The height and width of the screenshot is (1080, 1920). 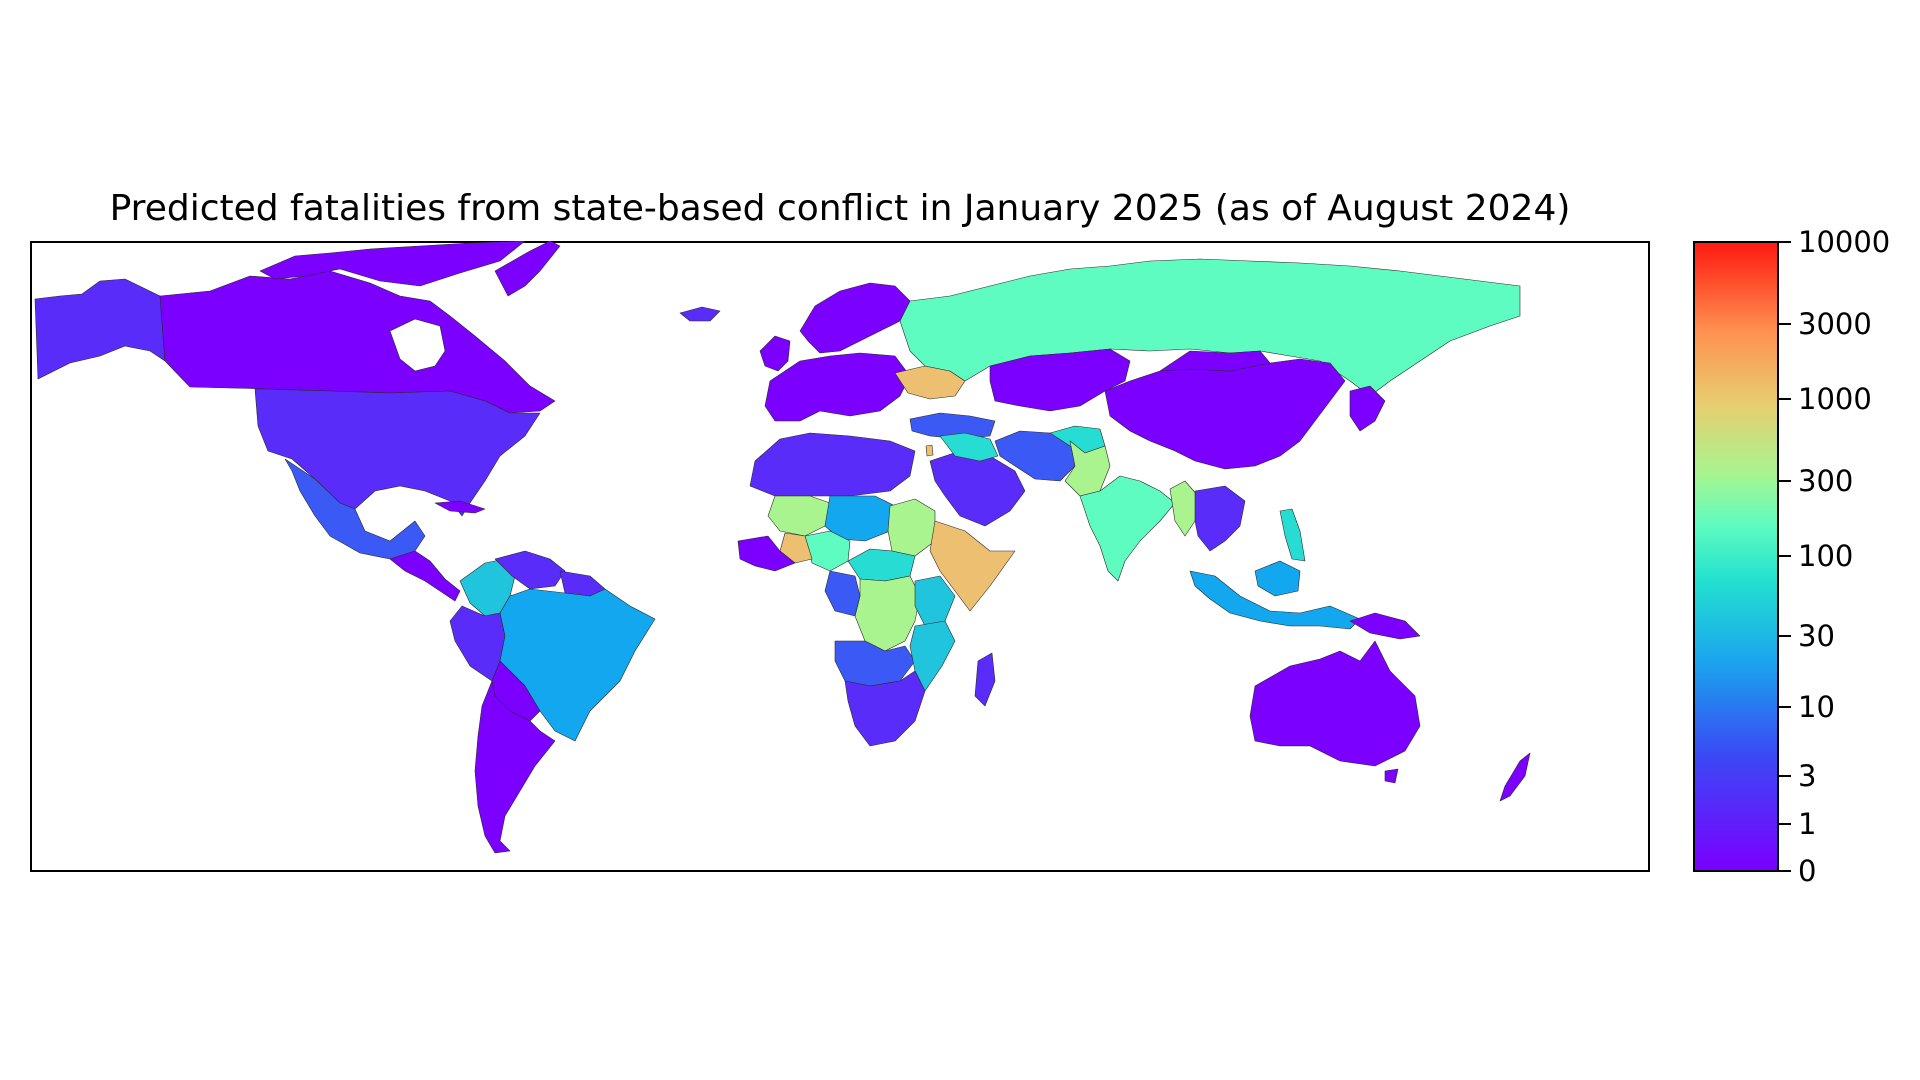 What do you see at coordinates (1816, 636) in the screenshot?
I see `colorbar-tick-label: 30` at bounding box center [1816, 636].